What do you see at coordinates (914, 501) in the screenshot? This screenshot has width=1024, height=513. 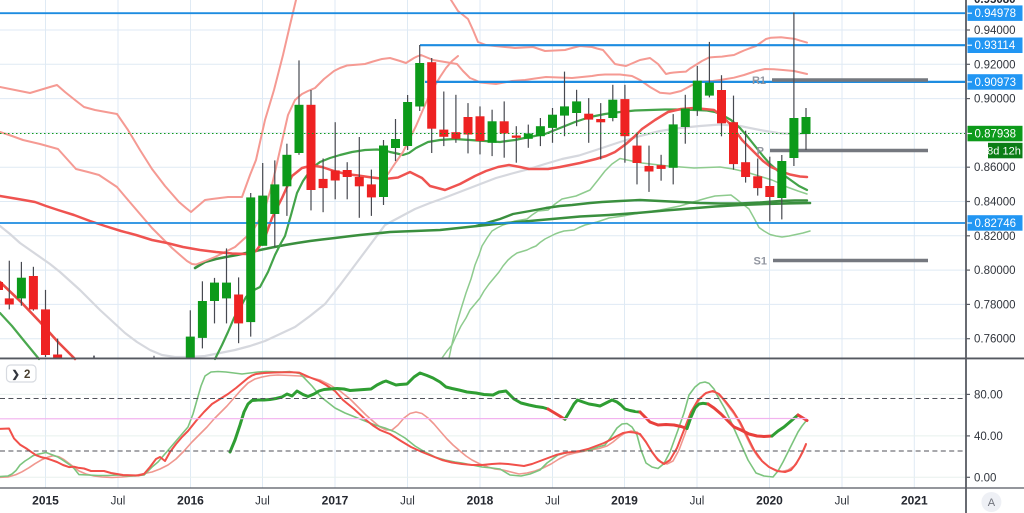 I see `svg-text: 2021` at bounding box center [914, 501].